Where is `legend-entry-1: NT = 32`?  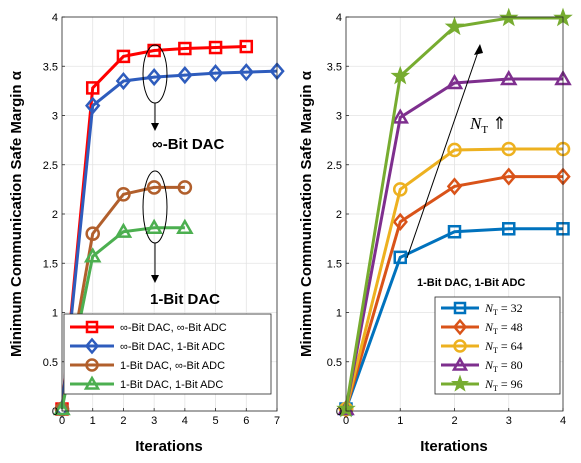
legend-entry-1: NT = 32 is located at coordinates (482, 309).